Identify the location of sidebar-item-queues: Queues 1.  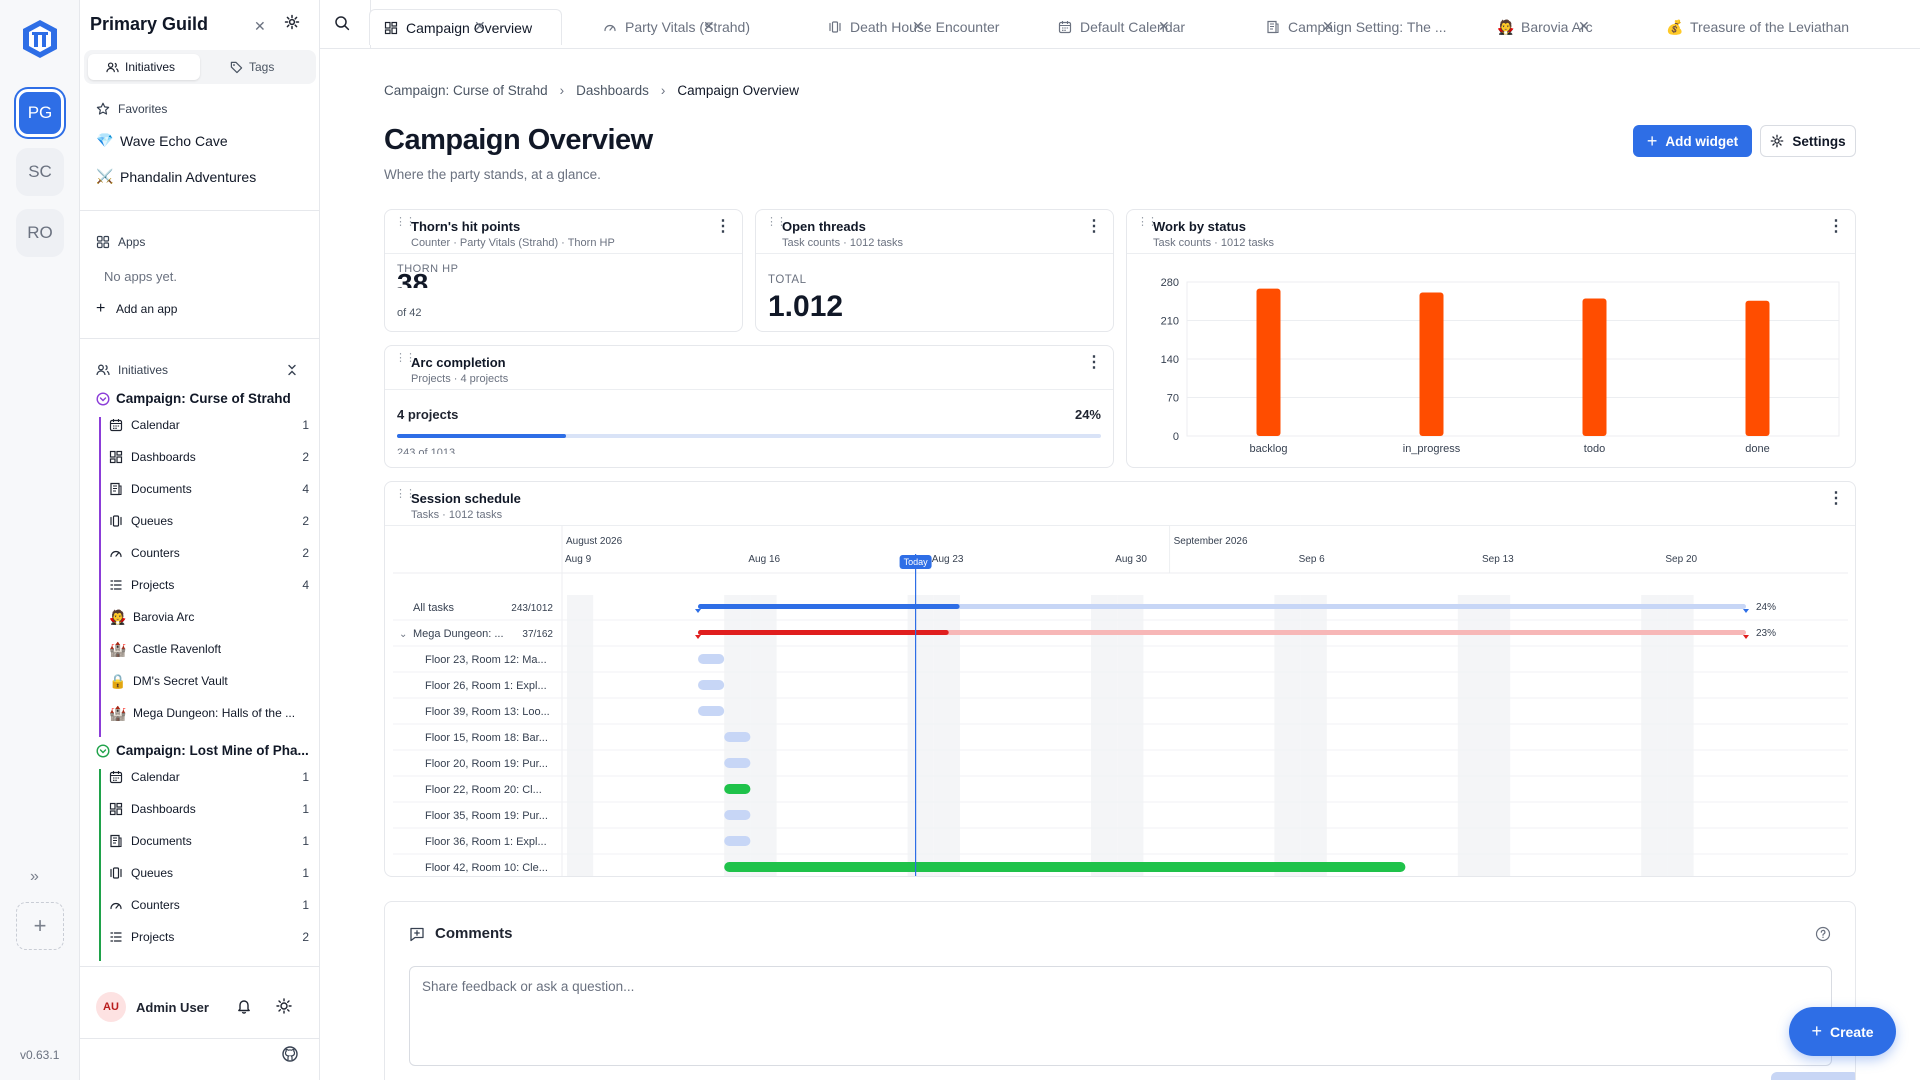
(209, 873).